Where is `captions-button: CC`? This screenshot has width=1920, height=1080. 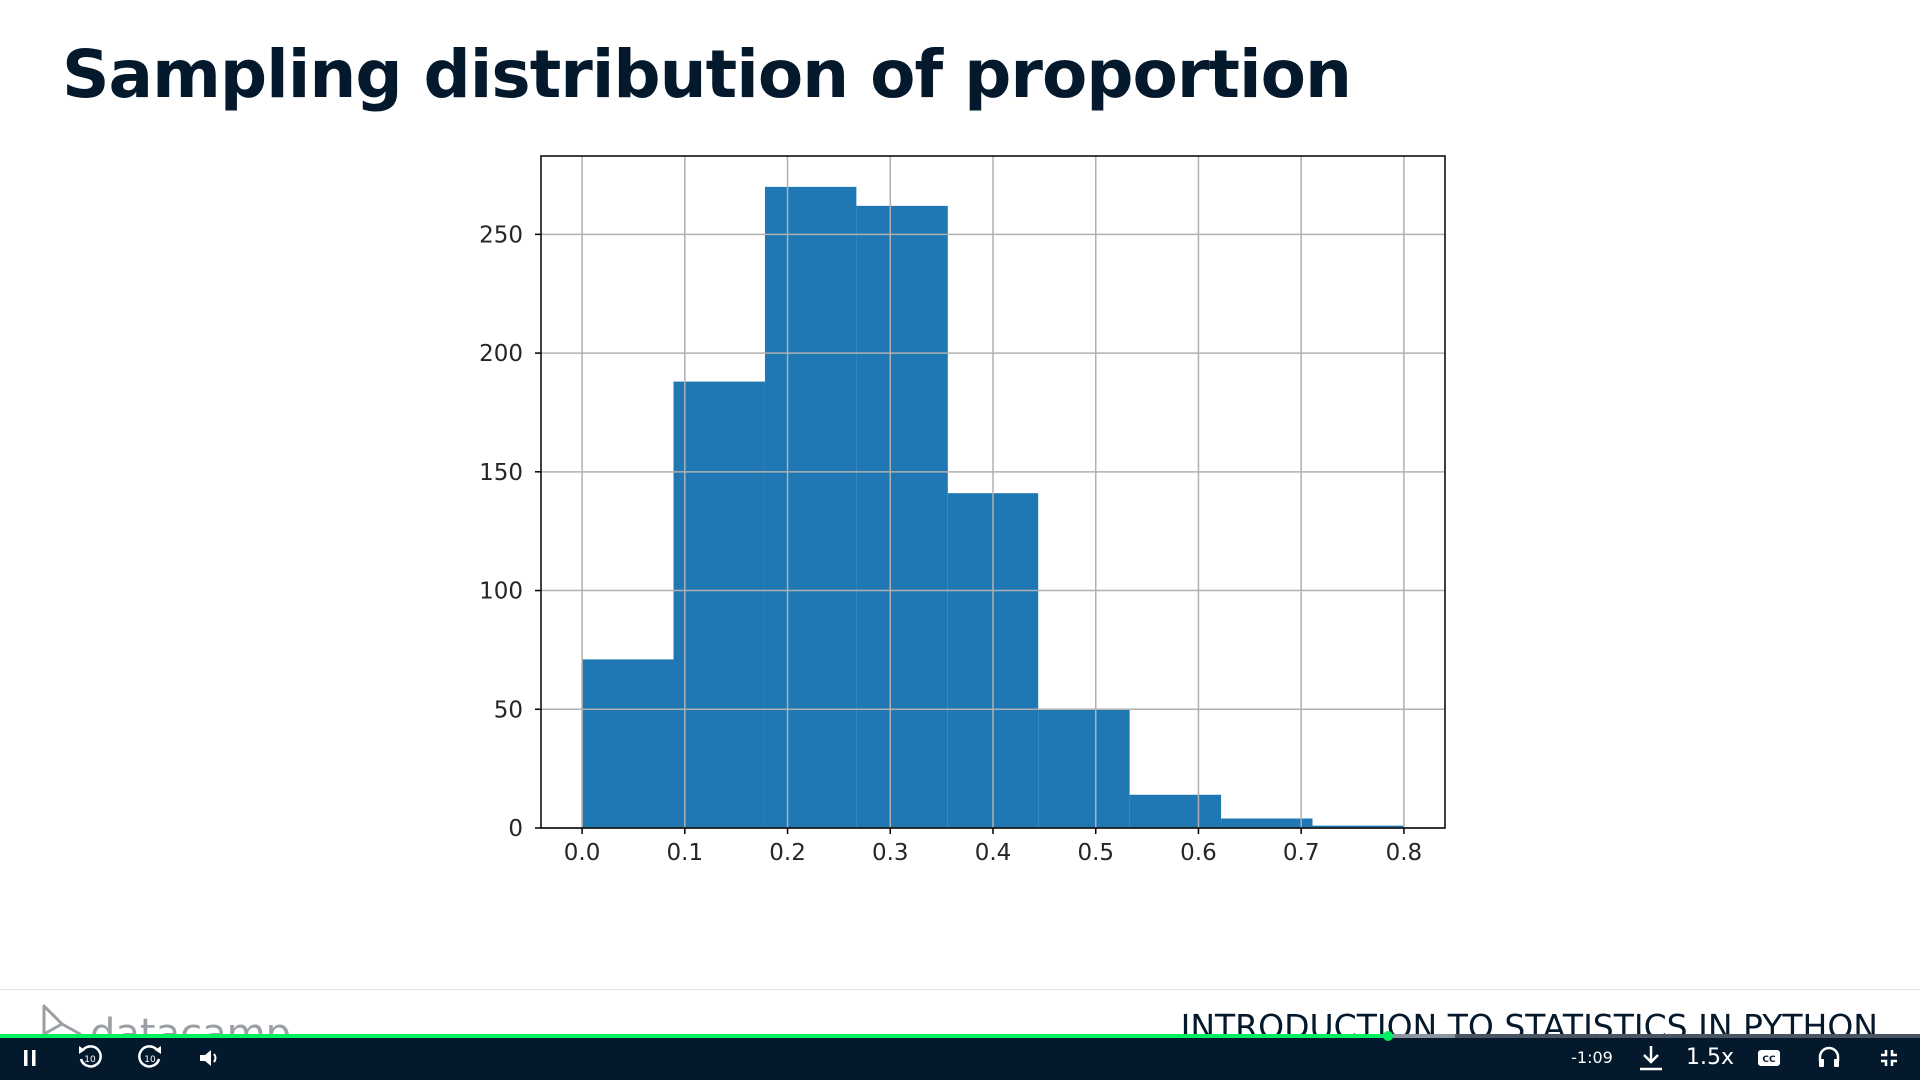 captions-button: CC is located at coordinates (1769, 1058).